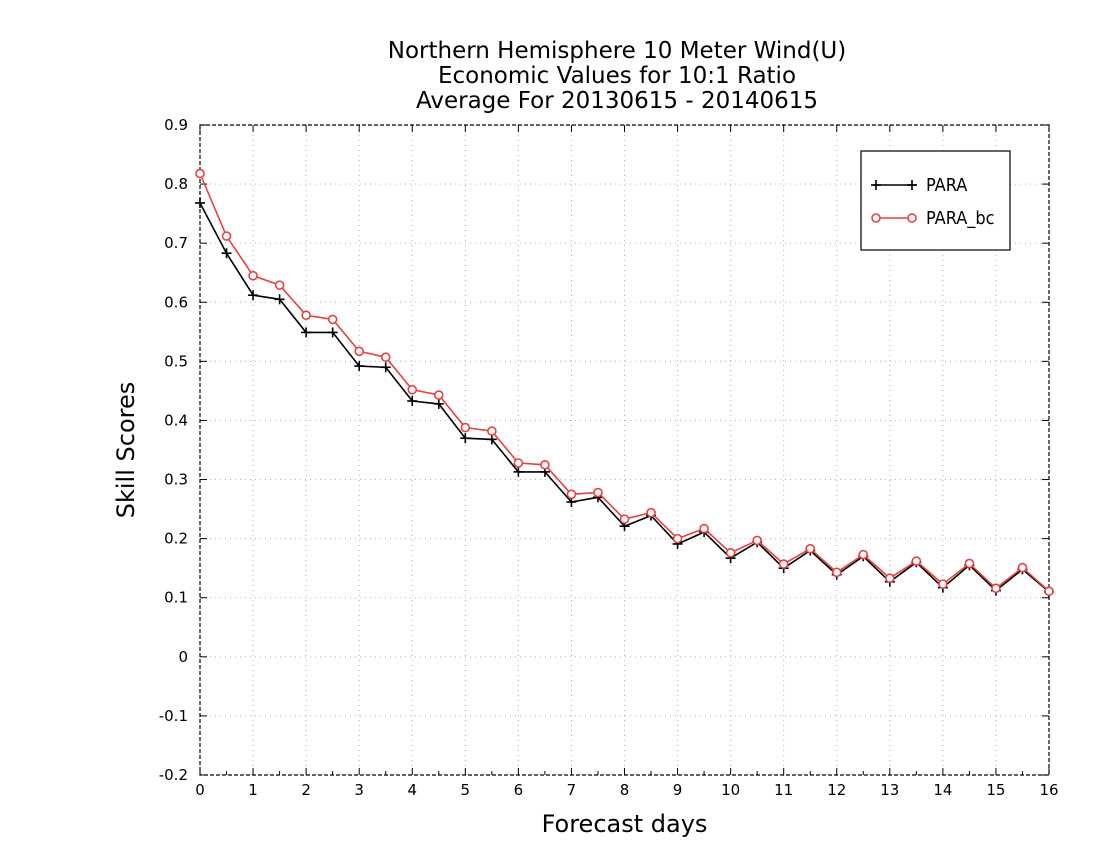 This screenshot has height=850, width=1100. I want to click on y-tick-label: 0.4, so click(176, 420).